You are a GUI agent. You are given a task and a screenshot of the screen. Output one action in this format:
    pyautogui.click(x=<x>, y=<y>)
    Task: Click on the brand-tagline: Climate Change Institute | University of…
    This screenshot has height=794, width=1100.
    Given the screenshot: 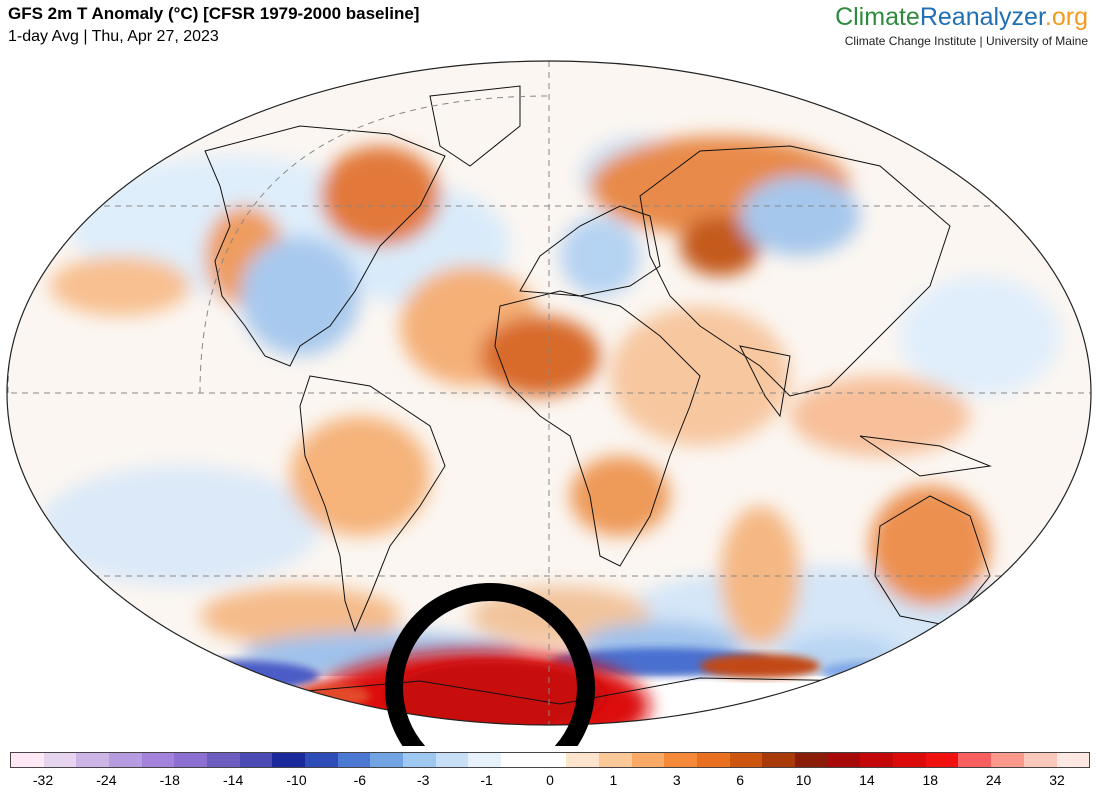 What is the action you would take?
    pyautogui.click(x=966, y=41)
    